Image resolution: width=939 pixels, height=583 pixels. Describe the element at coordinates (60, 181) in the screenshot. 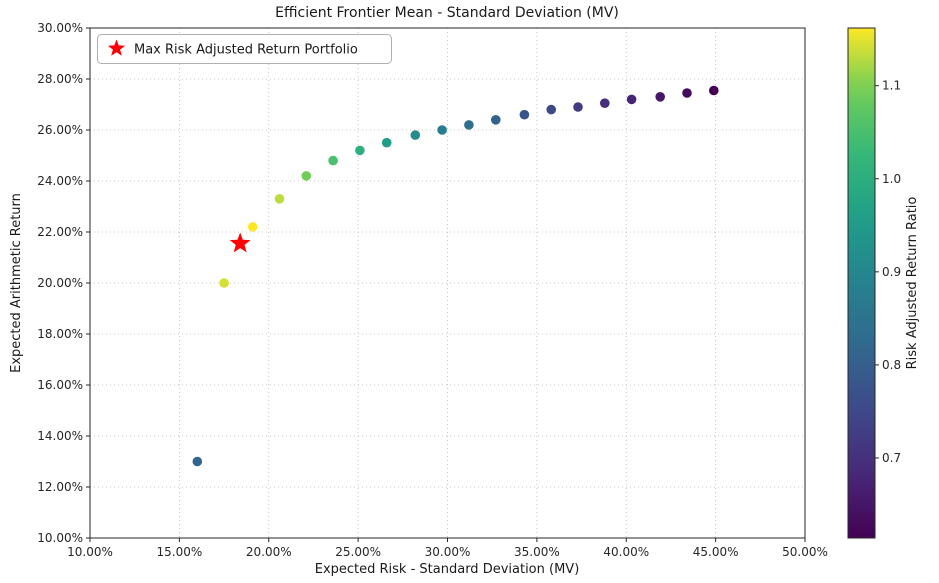

I see `y-tick-label: 24.00%` at that location.